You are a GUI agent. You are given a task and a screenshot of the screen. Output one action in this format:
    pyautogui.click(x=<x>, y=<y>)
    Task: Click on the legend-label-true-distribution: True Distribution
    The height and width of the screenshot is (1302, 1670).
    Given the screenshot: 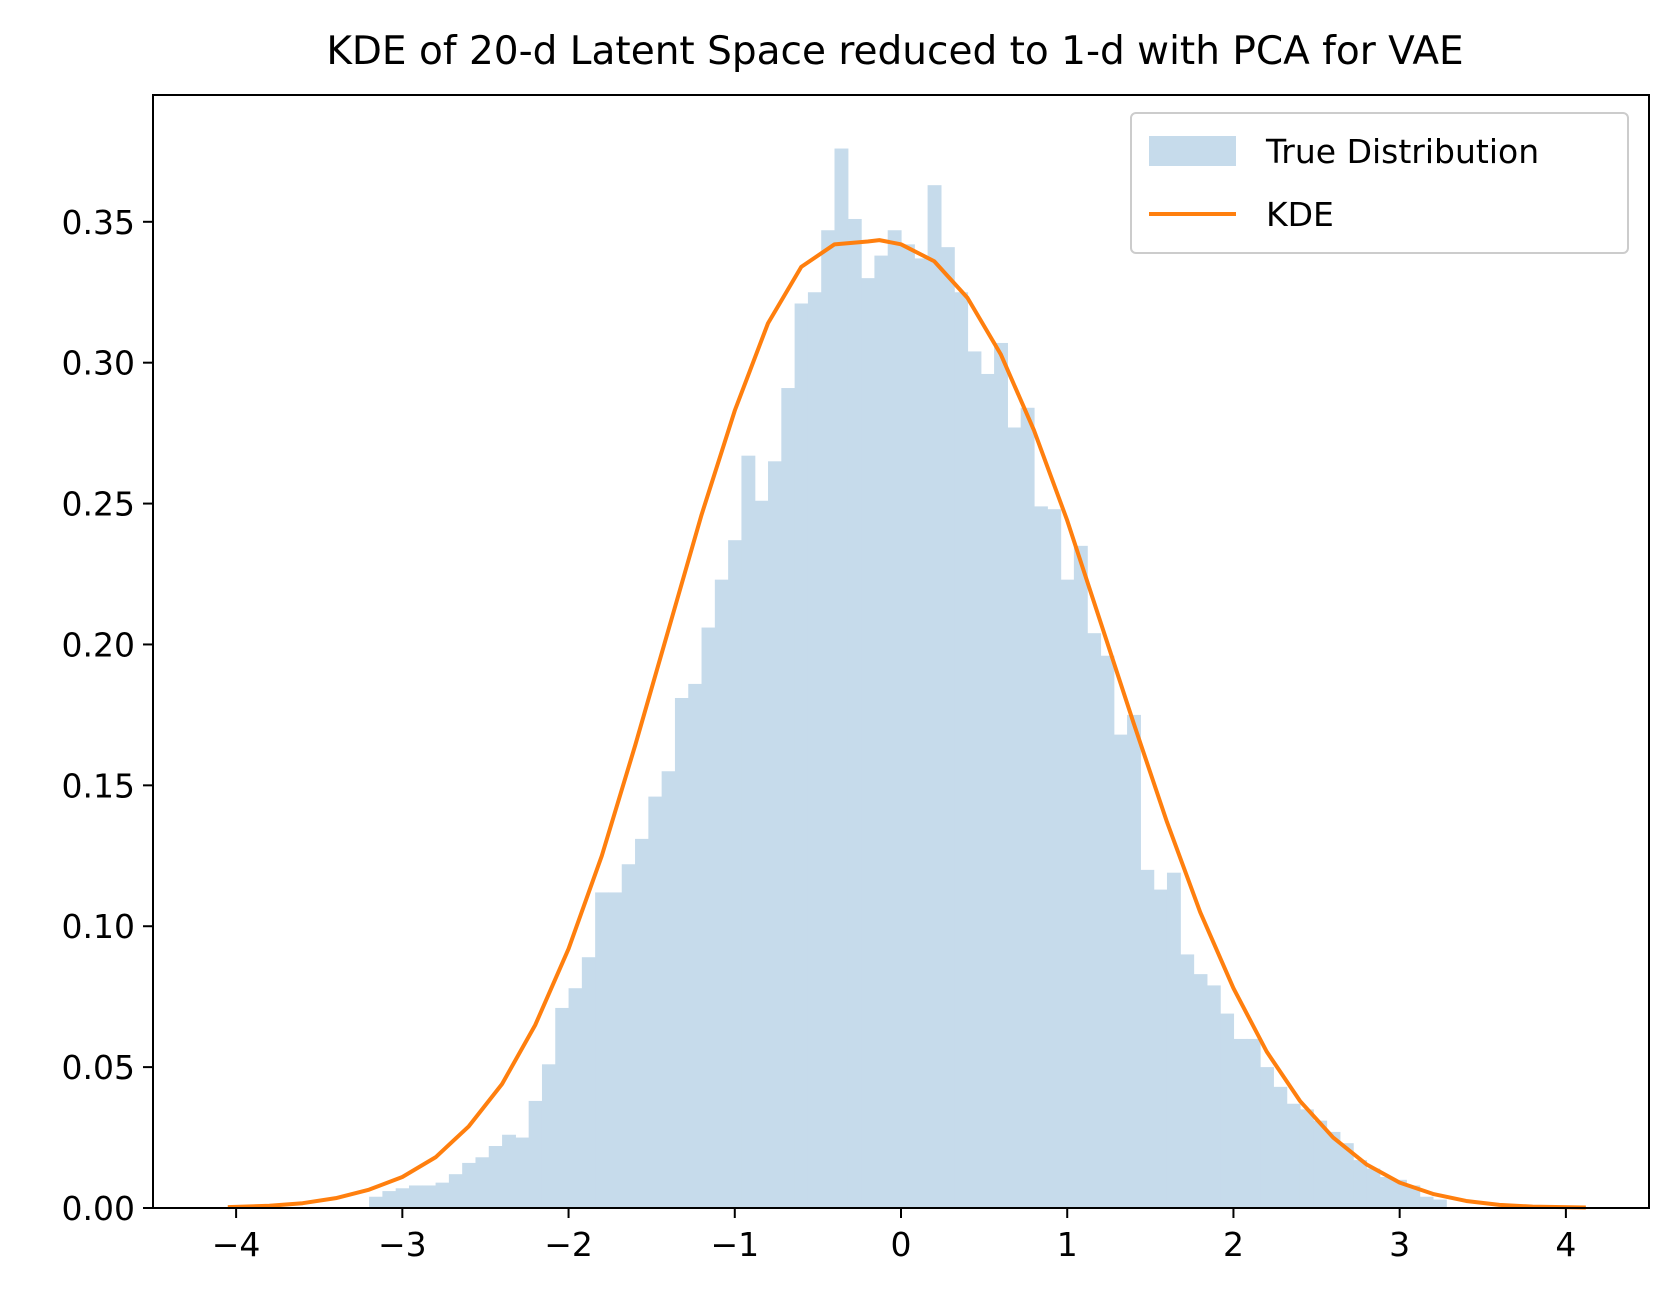 What is the action you would take?
    pyautogui.click(x=1402, y=151)
    